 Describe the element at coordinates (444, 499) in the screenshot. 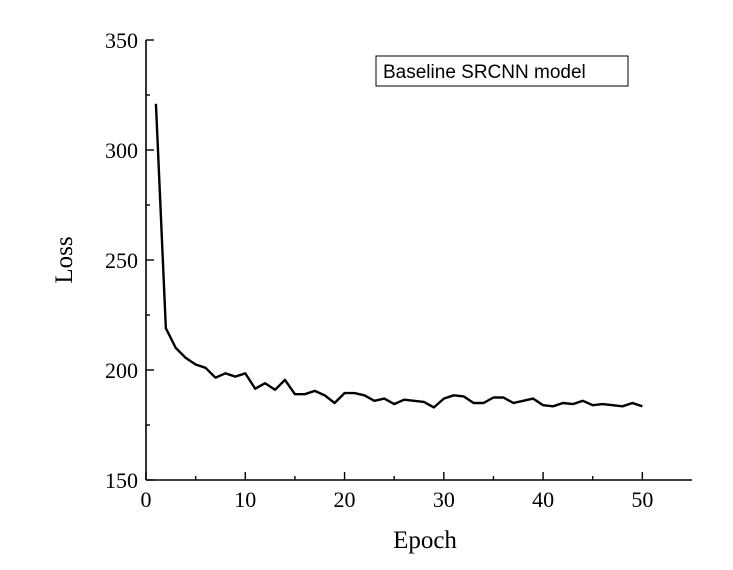

I see `x-tick-label: 30` at that location.